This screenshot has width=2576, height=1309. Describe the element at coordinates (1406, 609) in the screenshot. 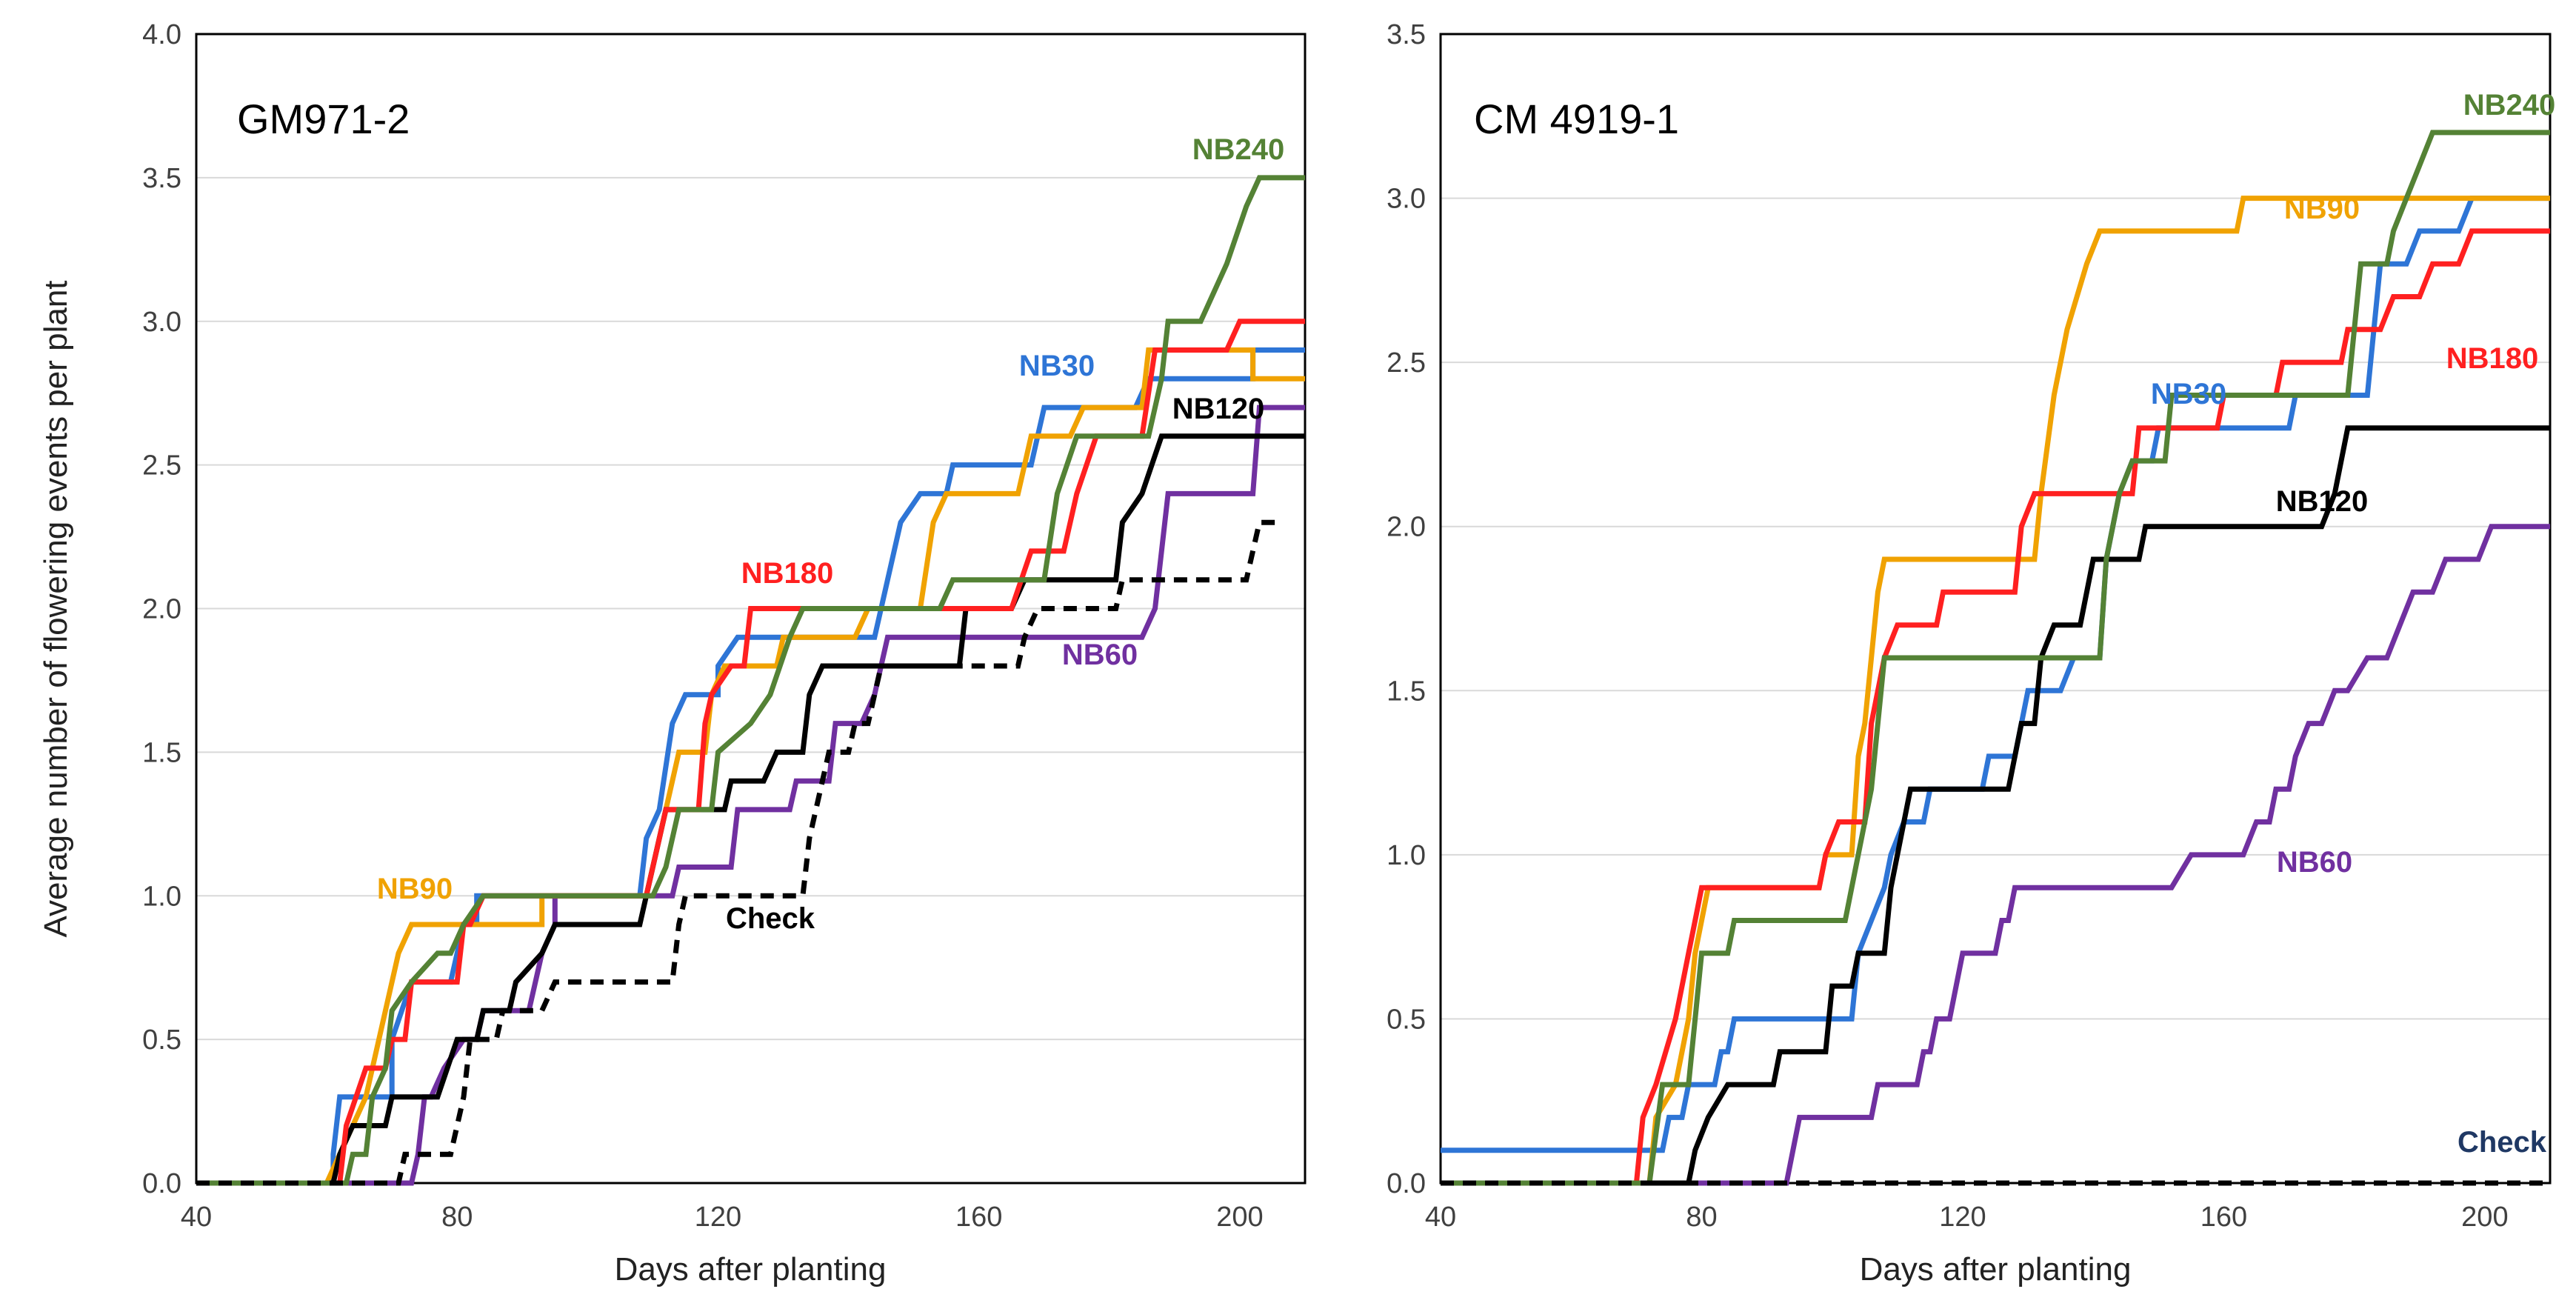

I see `y-tick-labels: 0.0 0.5 1.0 1.5 2.0 2.5 3.0 3.5` at that location.